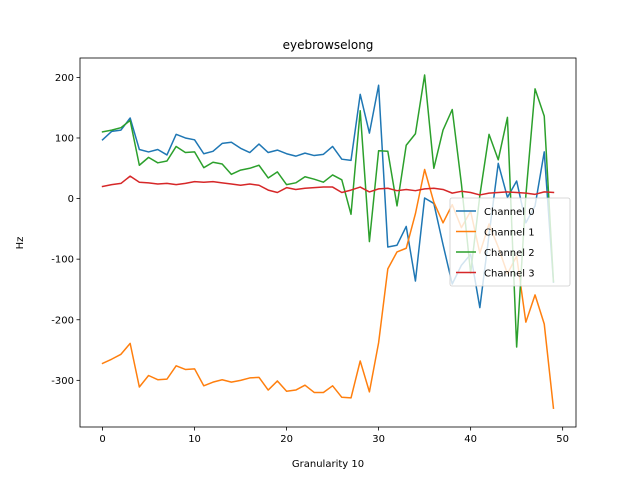 The width and height of the screenshot is (640, 480). I want to click on chart-title: eyebrowselong, so click(328, 45).